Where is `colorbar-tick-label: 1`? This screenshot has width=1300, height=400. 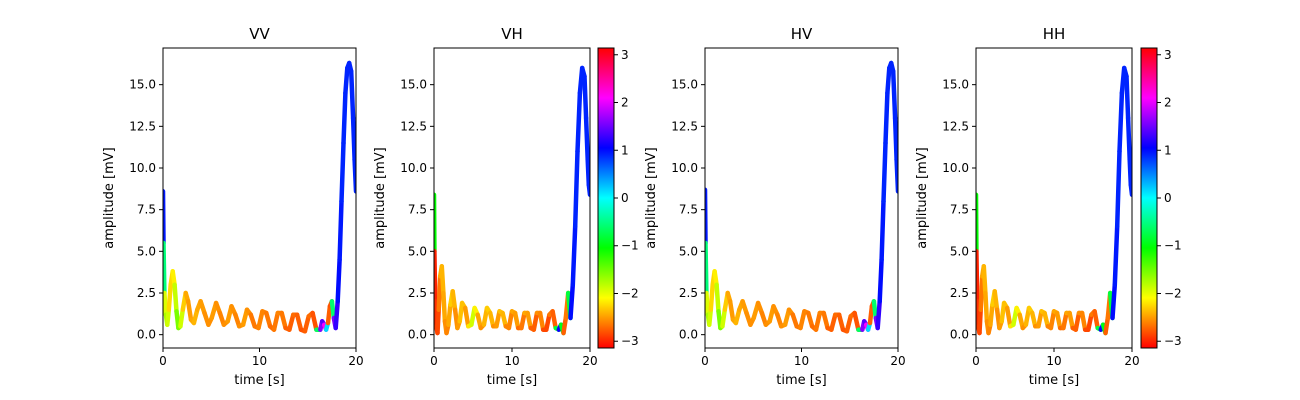
colorbar-tick-label: 1 is located at coordinates (625, 150).